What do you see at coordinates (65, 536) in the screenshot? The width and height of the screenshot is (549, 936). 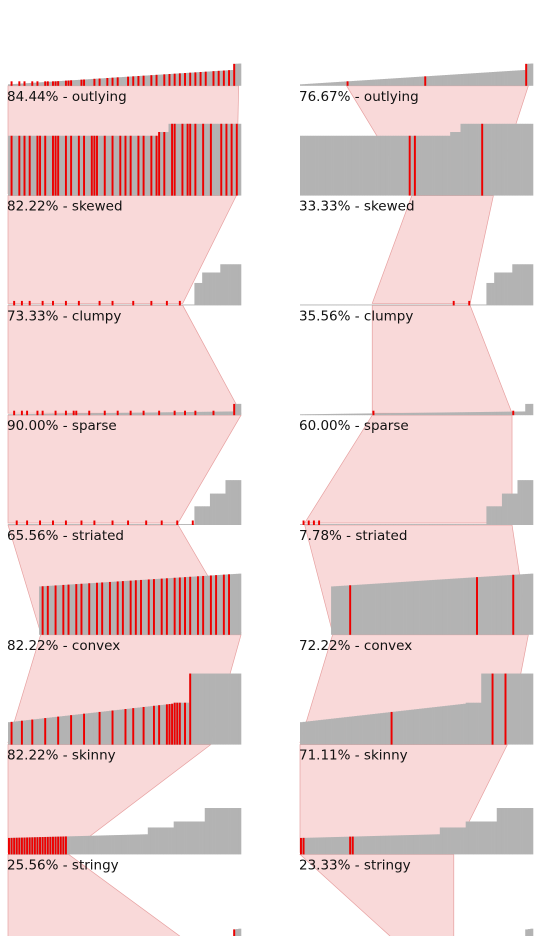 I see `panel-label: 65.56% - striated` at bounding box center [65, 536].